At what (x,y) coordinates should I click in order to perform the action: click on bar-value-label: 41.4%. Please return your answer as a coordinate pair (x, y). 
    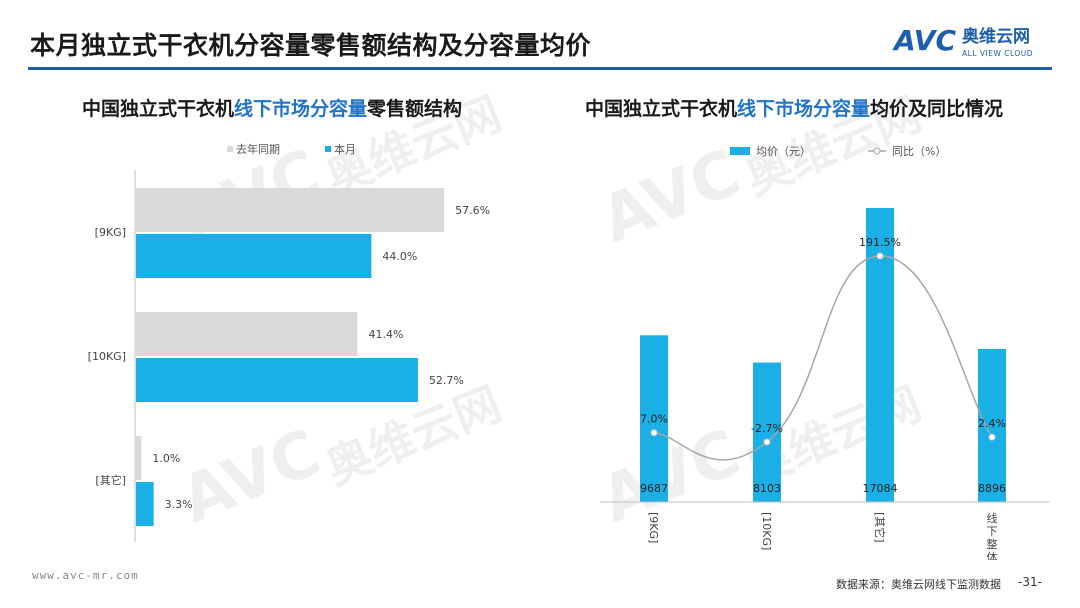
    Looking at the image, I should click on (385, 334).